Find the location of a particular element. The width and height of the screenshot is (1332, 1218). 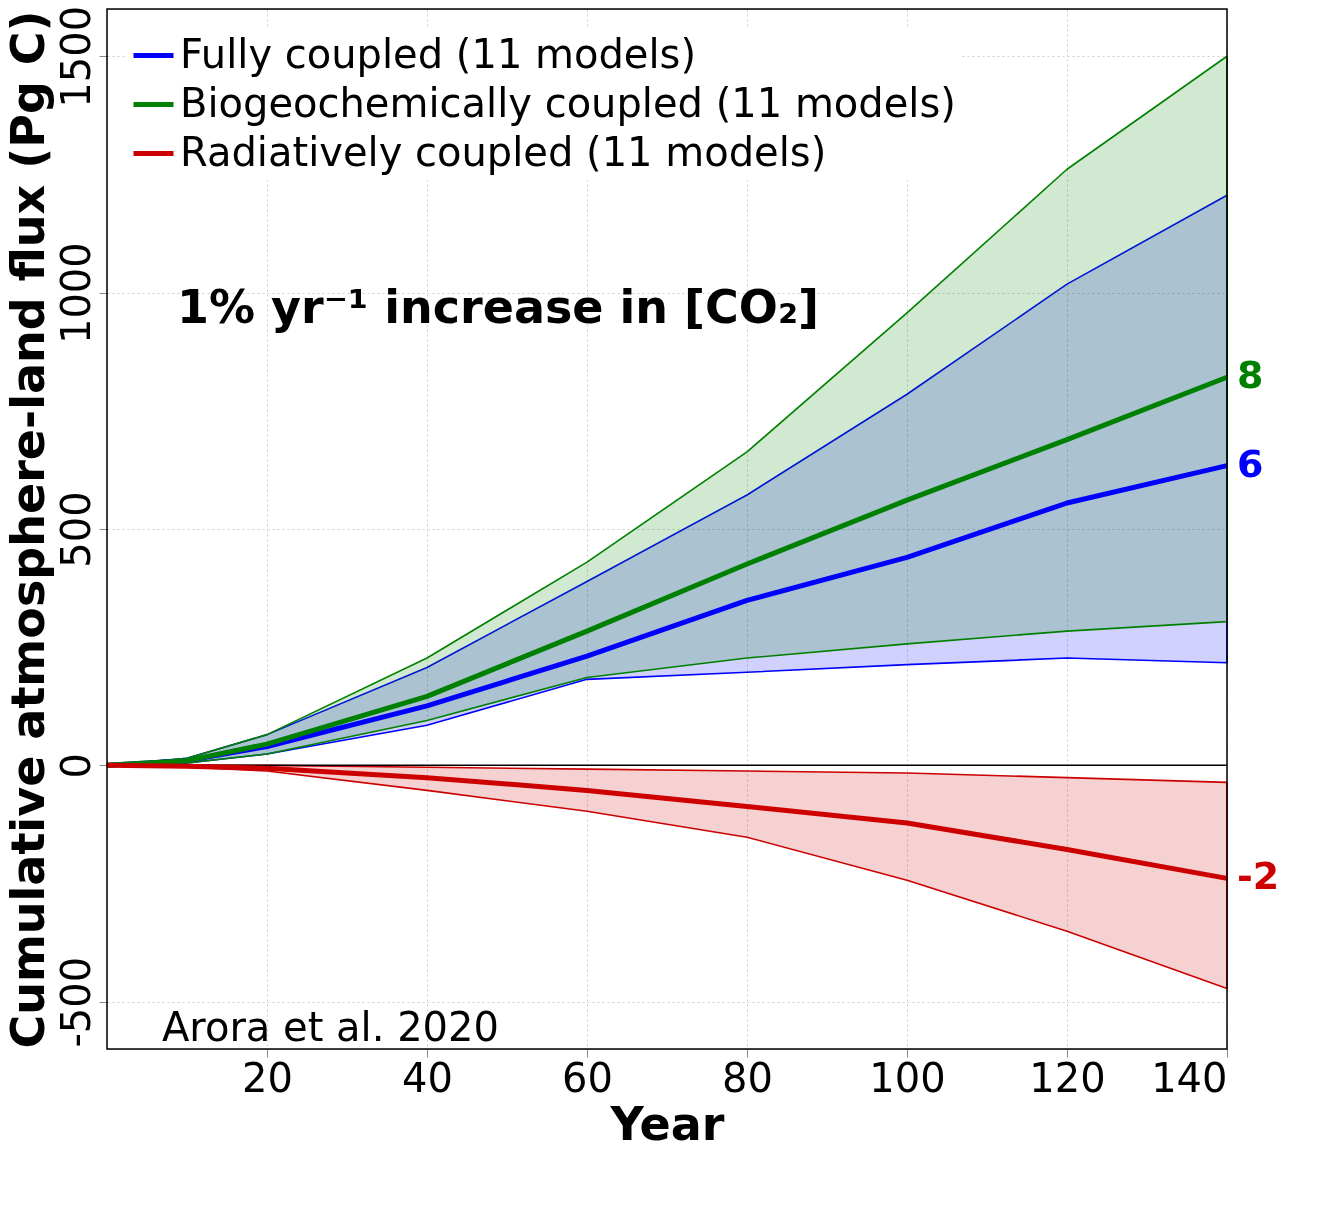

x-tick-label: 40 is located at coordinates (427, 1077).